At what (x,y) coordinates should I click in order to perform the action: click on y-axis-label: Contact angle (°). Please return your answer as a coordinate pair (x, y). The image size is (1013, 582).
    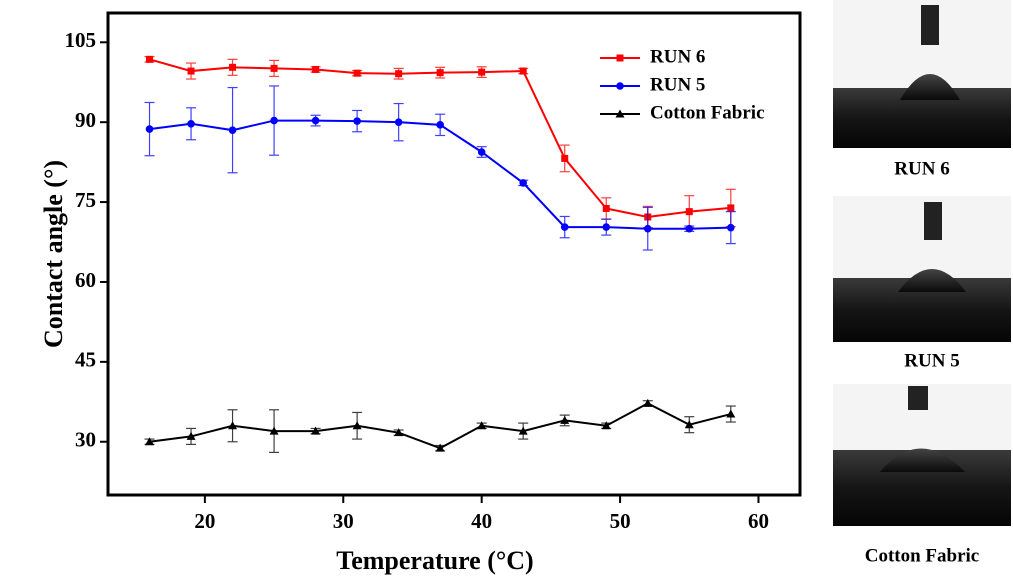
    Looking at the image, I should click on (53, 254).